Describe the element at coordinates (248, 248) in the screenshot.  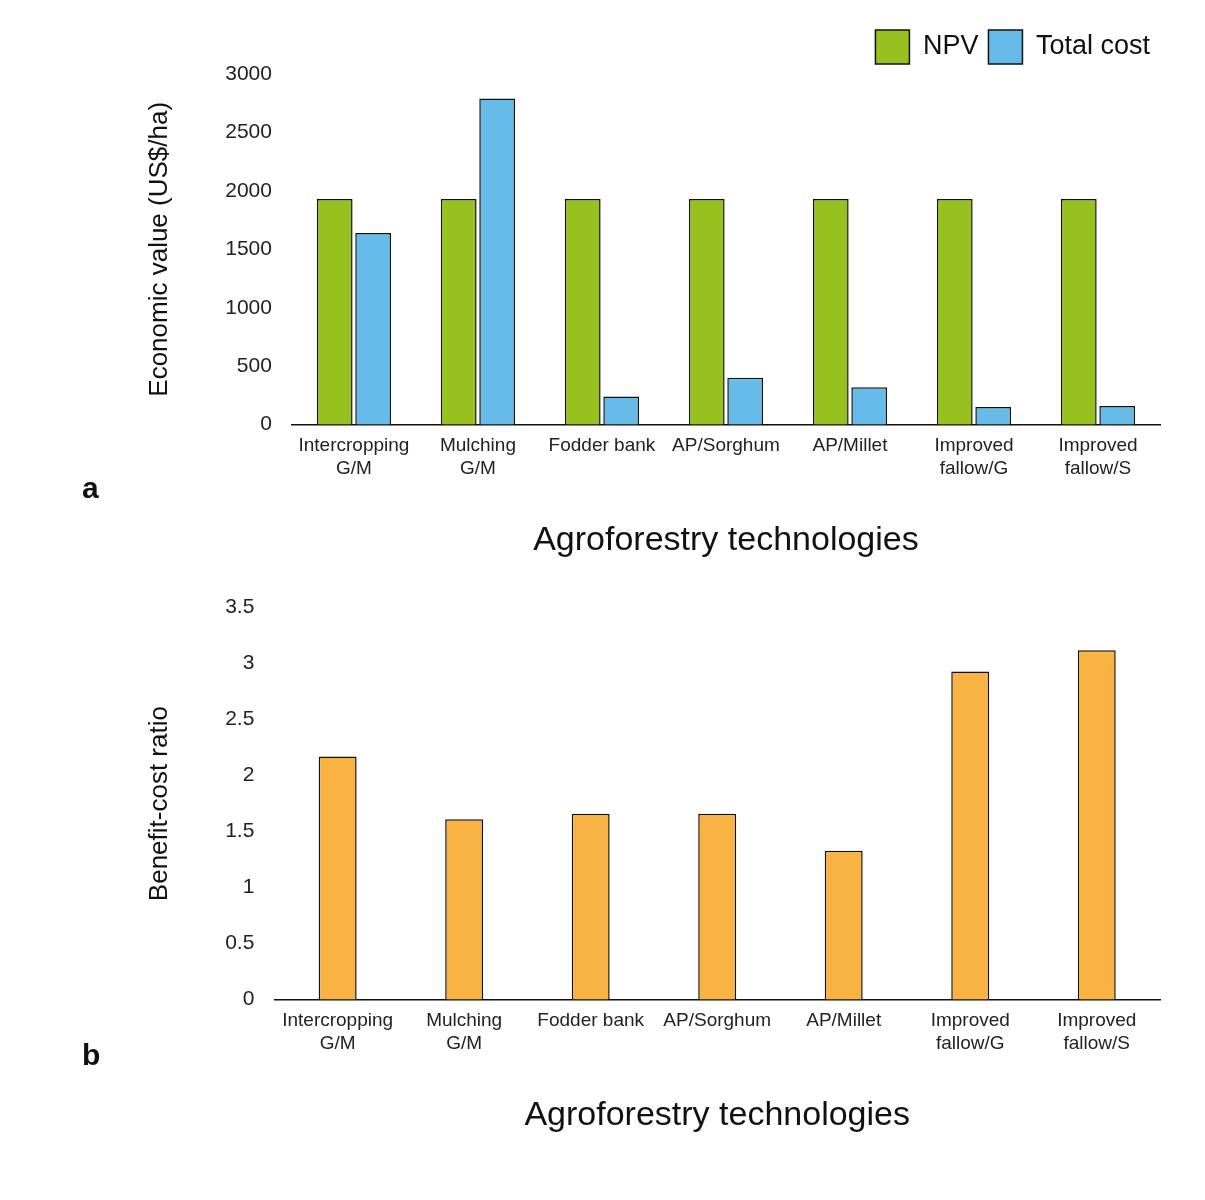
I see `y-tick-label: 1500` at that location.